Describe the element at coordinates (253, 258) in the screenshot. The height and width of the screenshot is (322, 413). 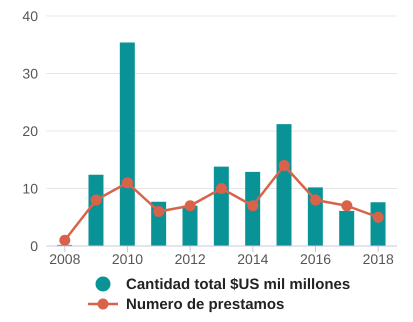
I see `x-tick-label: 2014` at that location.